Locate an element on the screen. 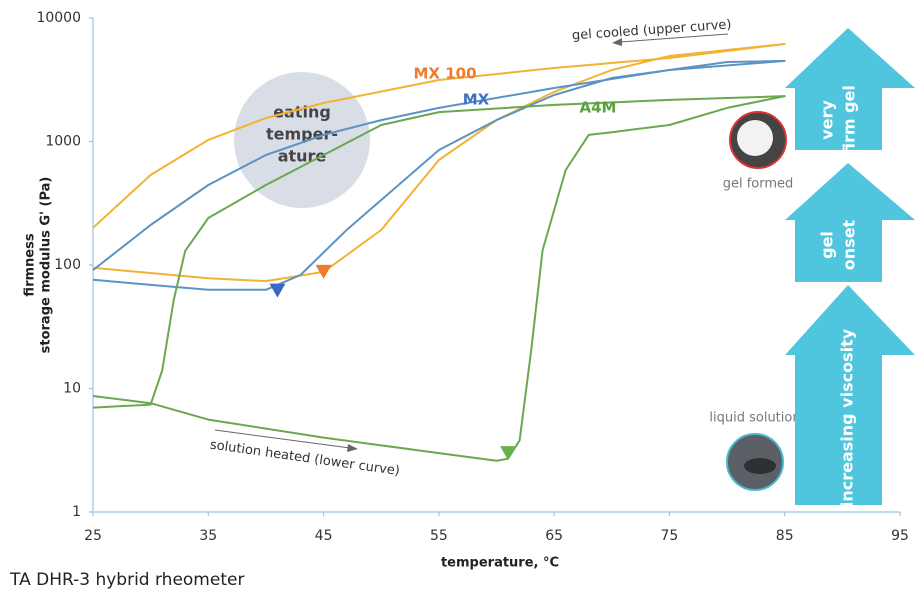 The image size is (924, 600). annotation: temper- is located at coordinates (302, 134).